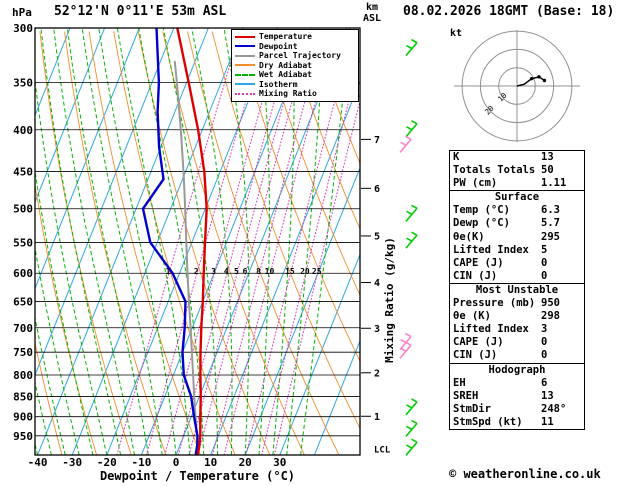 This screenshot has width=629, height=486. Describe the element at coordinates (300, 56) in the screenshot. I see `legend-label: Parcel Trajectory` at that location.